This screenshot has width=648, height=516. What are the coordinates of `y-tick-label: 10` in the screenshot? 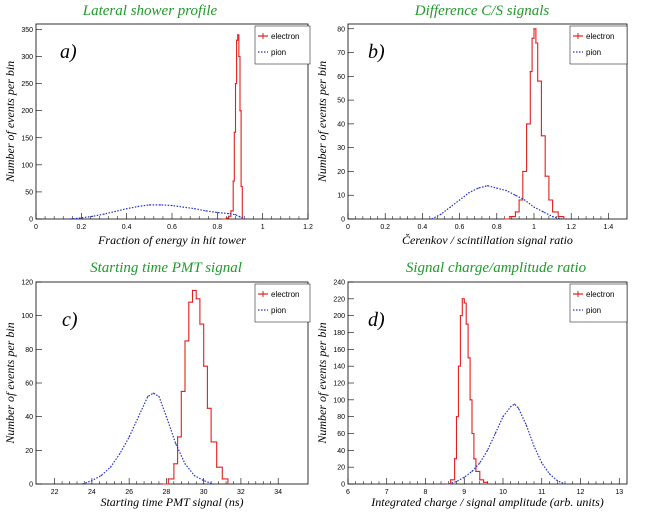 It's located at (341, 196).